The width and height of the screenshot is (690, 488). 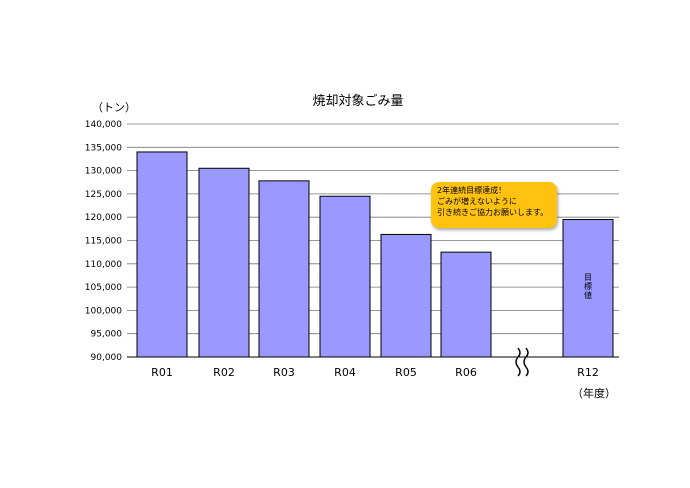 What do you see at coordinates (375, 372) in the screenshot?
I see `x-tick-labels: R01 R02 R03 R04 R05 R06 R12` at bounding box center [375, 372].